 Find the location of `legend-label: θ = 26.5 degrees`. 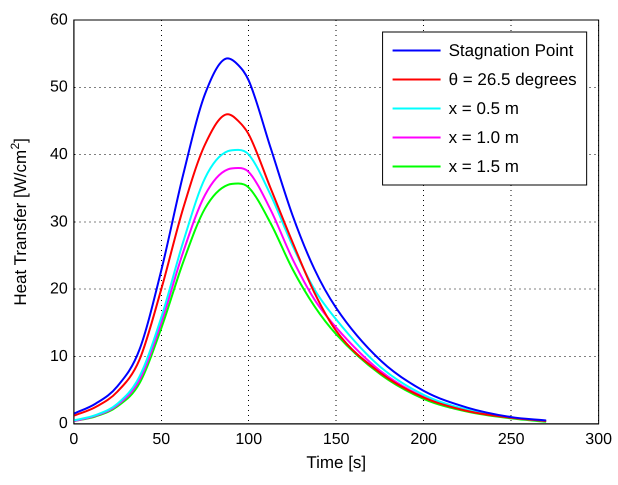

legend-label: θ = 26.5 degrees is located at coordinates (512, 80).